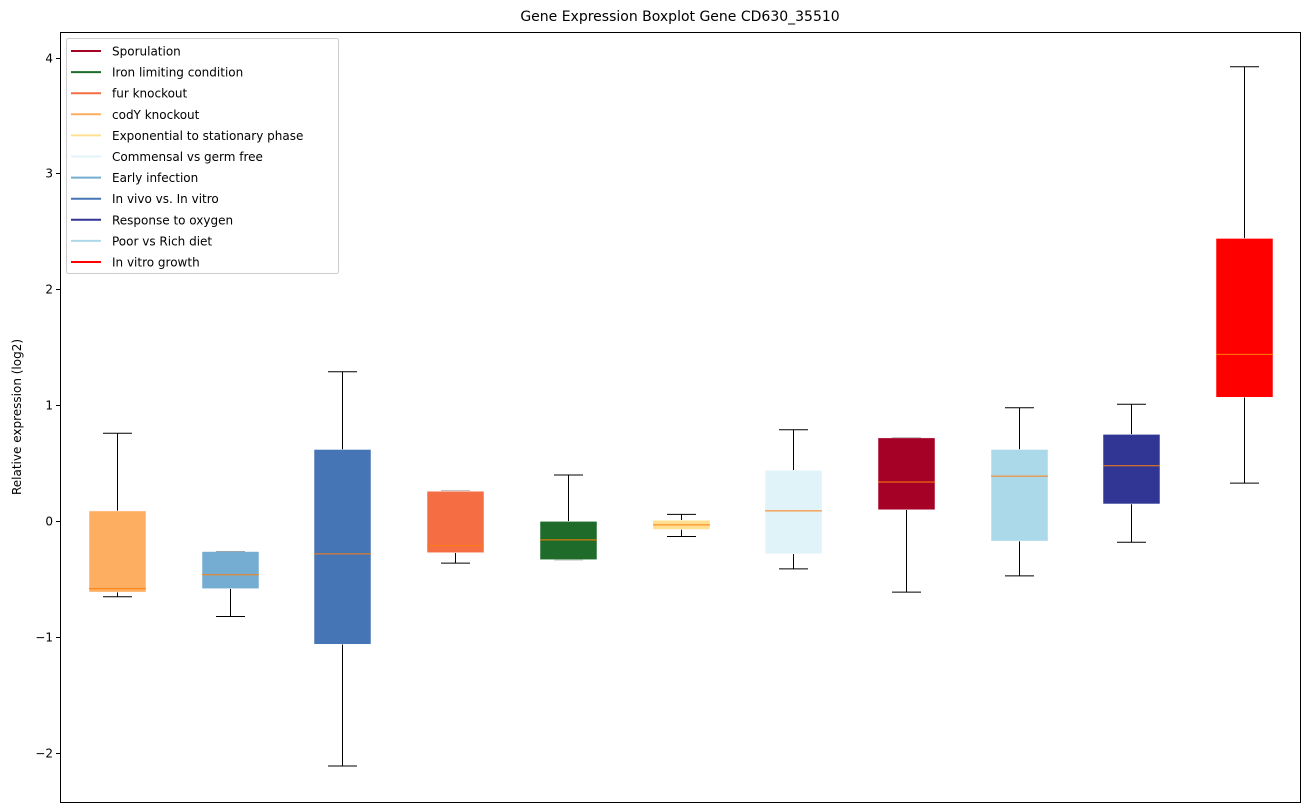  What do you see at coordinates (150, 94) in the screenshot?
I see `legend-label: fur knockout` at bounding box center [150, 94].